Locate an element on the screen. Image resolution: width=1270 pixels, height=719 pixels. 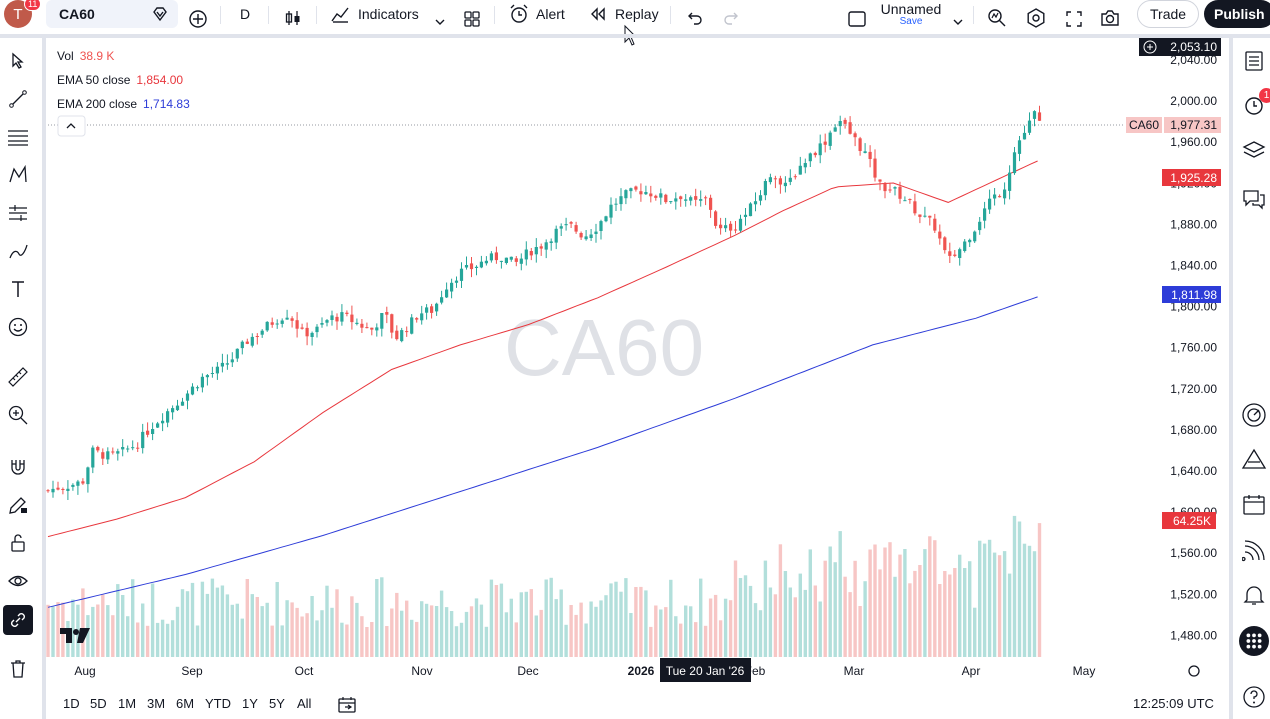
collapse-legend-button is located at coordinates (71, 126).